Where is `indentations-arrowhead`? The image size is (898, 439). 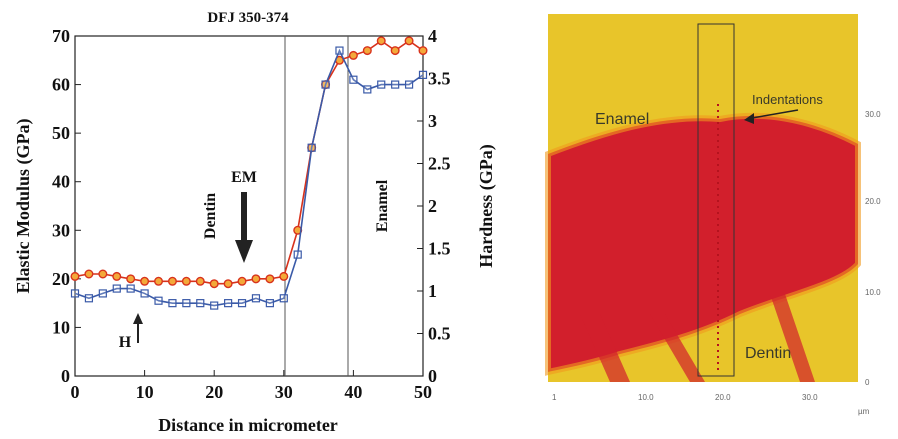
indentations-arrowhead is located at coordinates (749, 118).